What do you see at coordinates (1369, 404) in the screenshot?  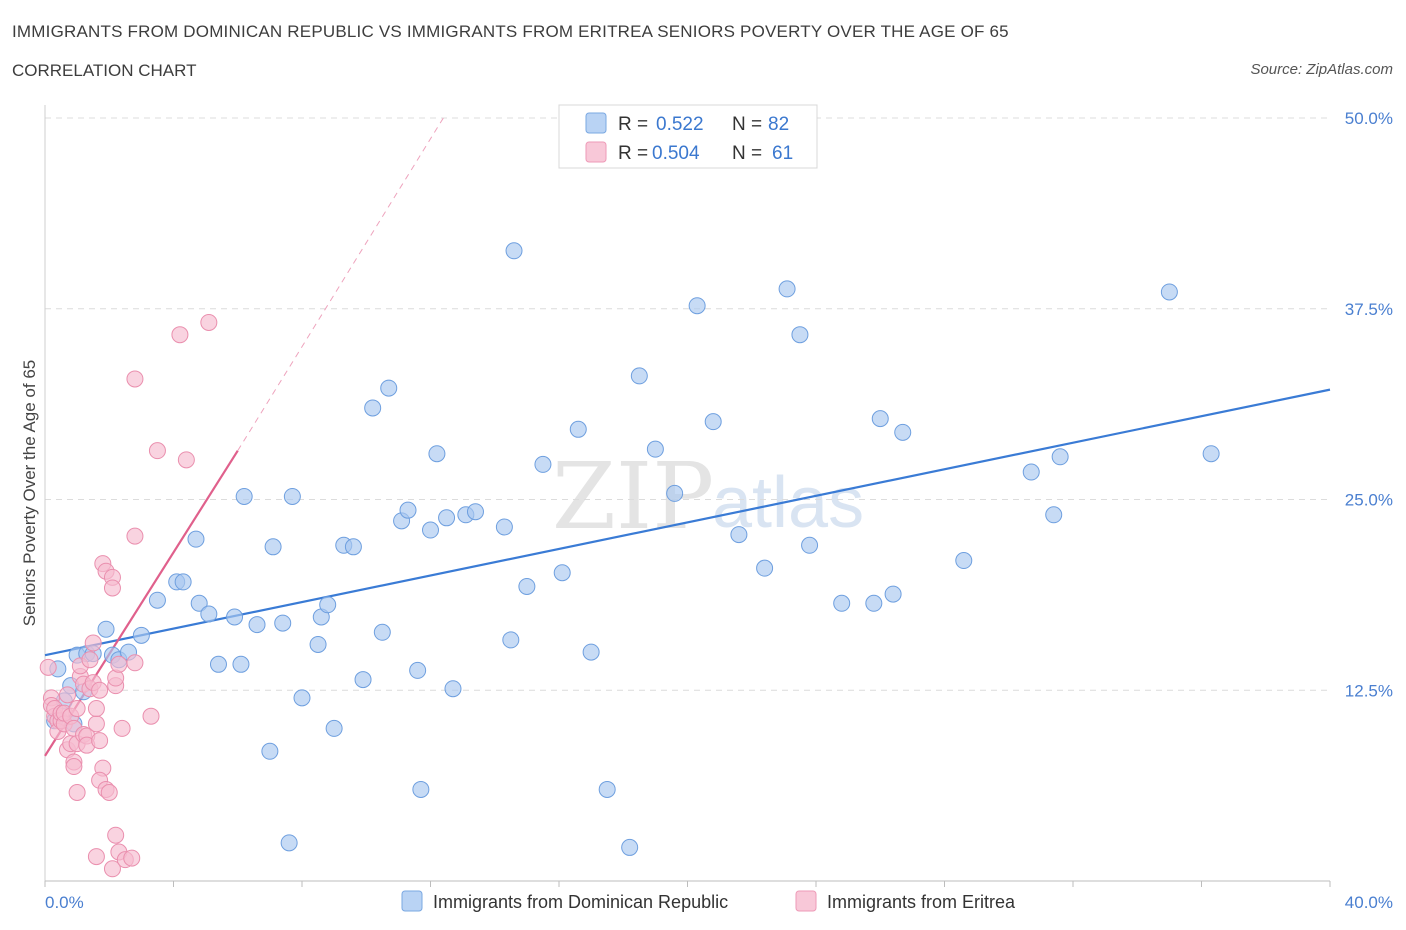 I see `y-tick-labels: 12.5% 25.0% 37.5% 50.0%` at bounding box center [1369, 404].